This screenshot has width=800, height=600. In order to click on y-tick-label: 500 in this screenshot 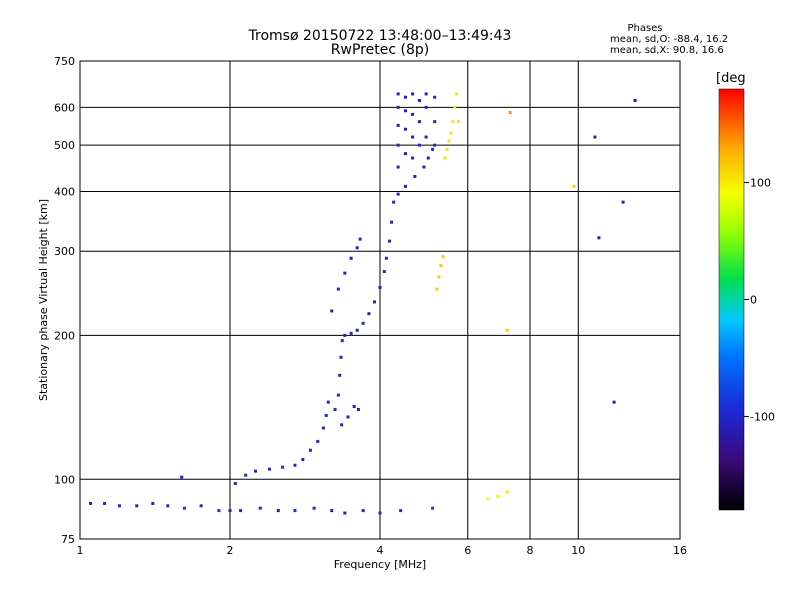, I will do `click(64, 145)`.